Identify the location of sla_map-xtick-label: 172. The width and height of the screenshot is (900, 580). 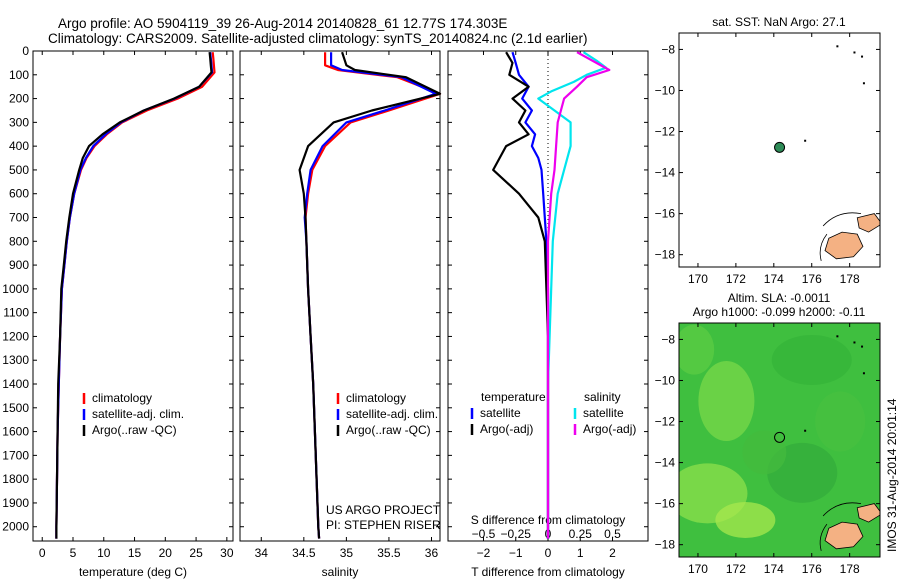
(736, 569).